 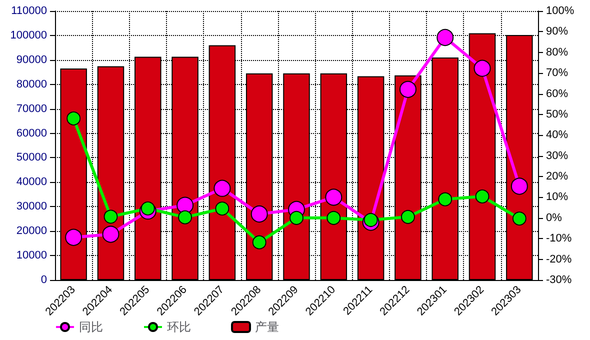 I want to click on y-tick-label: 70000, so click(x=31, y=108).